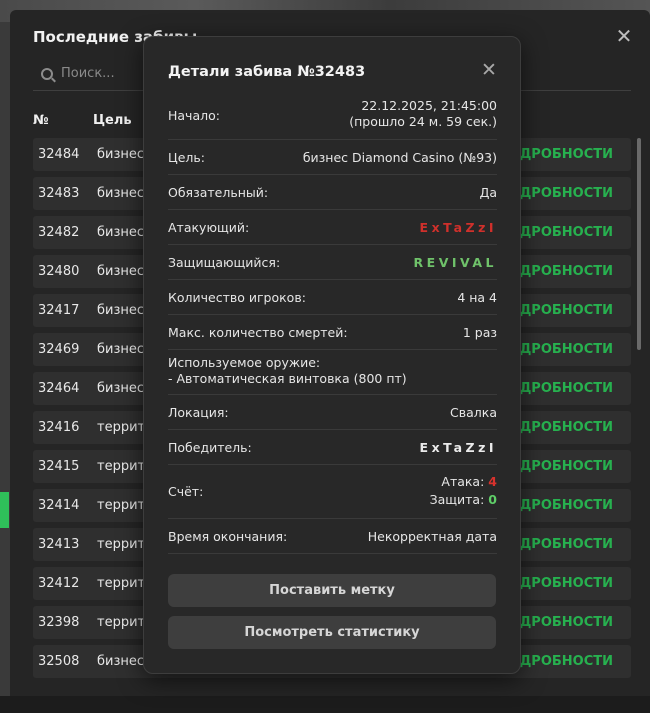 The height and width of the screenshot is (713, 650). I want to click on fight-id: 32508, so click(59, 661).